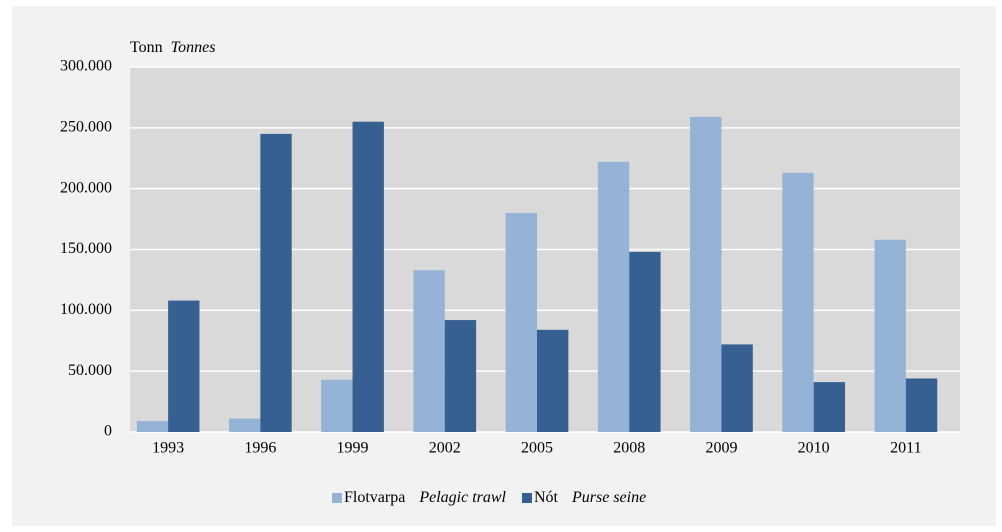 This screenshot has width=1002, height=532. Describe the element at coordinates (629, 448) in the screenshot. I see `x-tick-label: 2008` at that location.